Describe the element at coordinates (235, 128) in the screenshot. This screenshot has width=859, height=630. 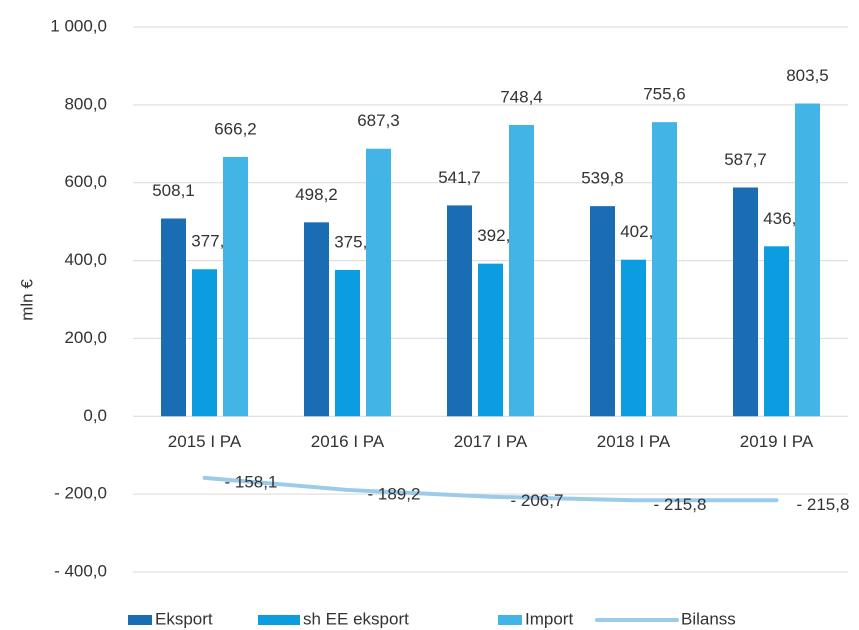
I see `data-label: 666,2` at that location.